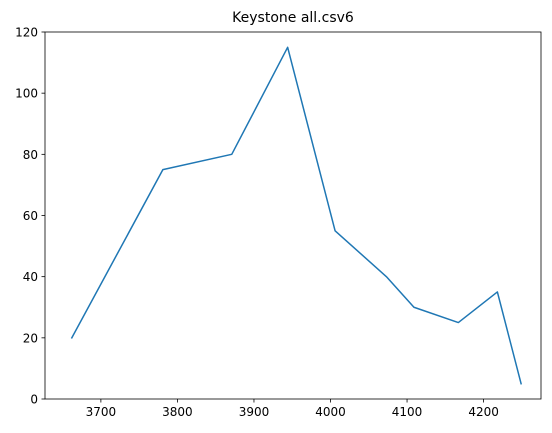  What do you see at coordinates (26, 94) in the screenshot?
I see `y-tick-label: 100` at bounding box center [26, 94].